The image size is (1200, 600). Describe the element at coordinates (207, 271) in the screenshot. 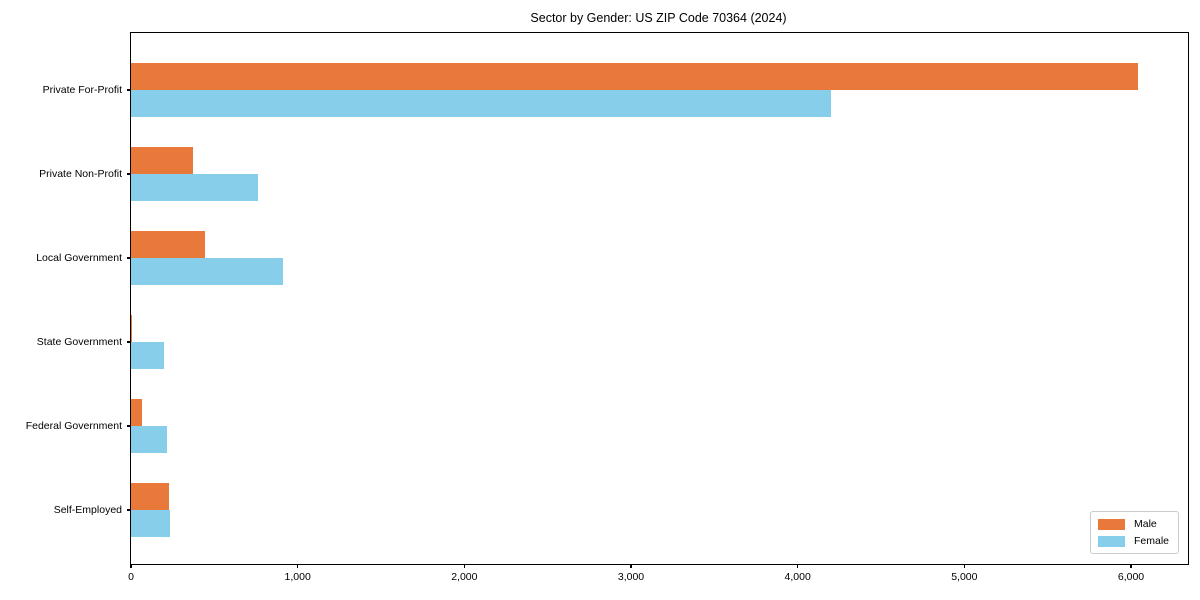

I see `bar-female-local-government` at that location.